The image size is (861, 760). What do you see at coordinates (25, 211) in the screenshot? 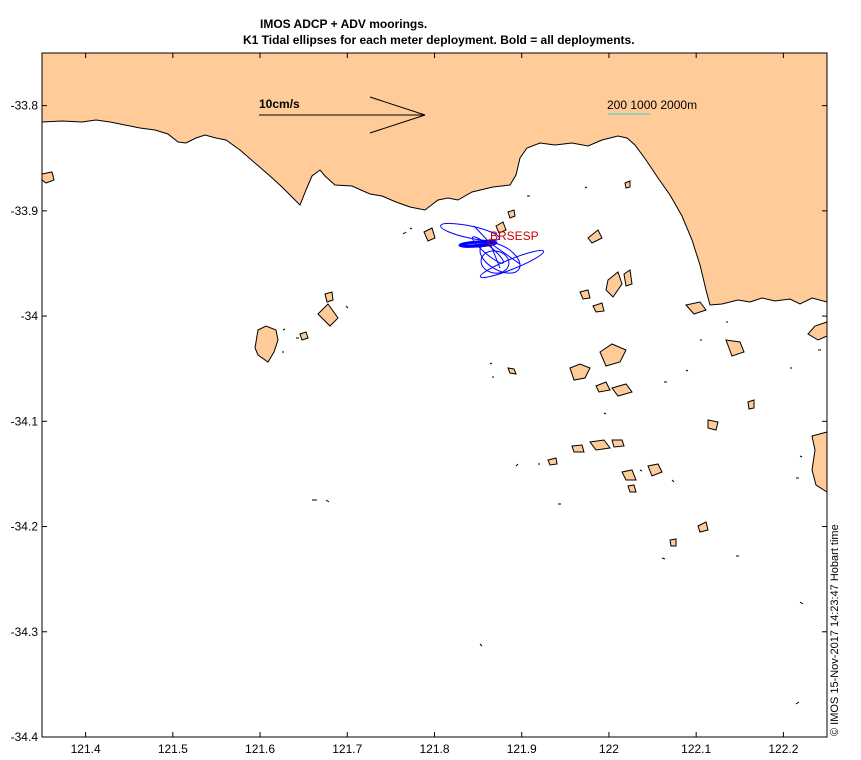
I see `y-tick-label: -33.9` at bounding box center [25, 211].